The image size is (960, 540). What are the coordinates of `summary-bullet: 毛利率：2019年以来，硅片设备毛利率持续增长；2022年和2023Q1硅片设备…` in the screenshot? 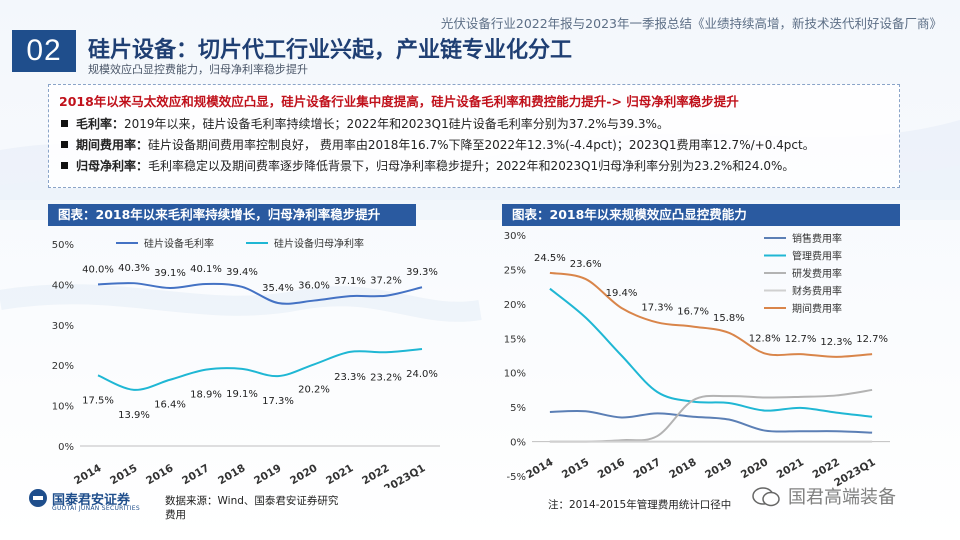 It's located at (474, 124).